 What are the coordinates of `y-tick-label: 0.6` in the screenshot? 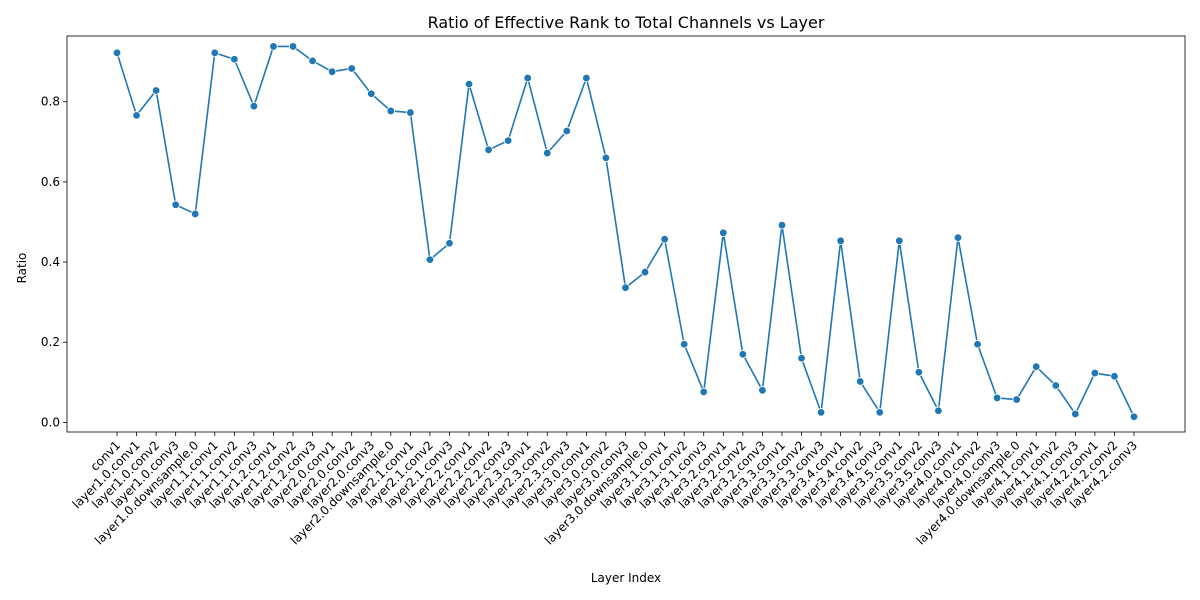 It's located at (50, 182).